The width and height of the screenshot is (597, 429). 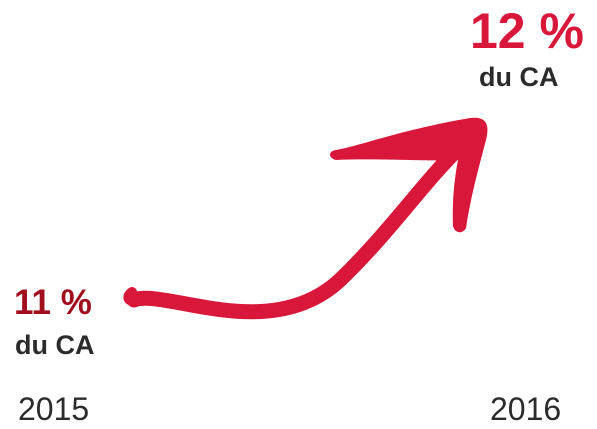 What do you see at coordinates (55, 345) in the screenshot?
I see `start-unit: du CA` at bounding box center [55, 345].